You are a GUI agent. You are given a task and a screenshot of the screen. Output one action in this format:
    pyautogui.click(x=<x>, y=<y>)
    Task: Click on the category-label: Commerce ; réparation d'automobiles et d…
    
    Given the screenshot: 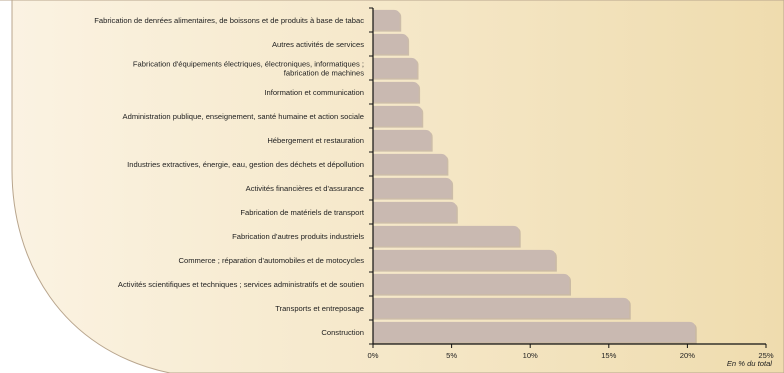 What is the action you would take?
    pyautogui.click(x=272, y=260)
    